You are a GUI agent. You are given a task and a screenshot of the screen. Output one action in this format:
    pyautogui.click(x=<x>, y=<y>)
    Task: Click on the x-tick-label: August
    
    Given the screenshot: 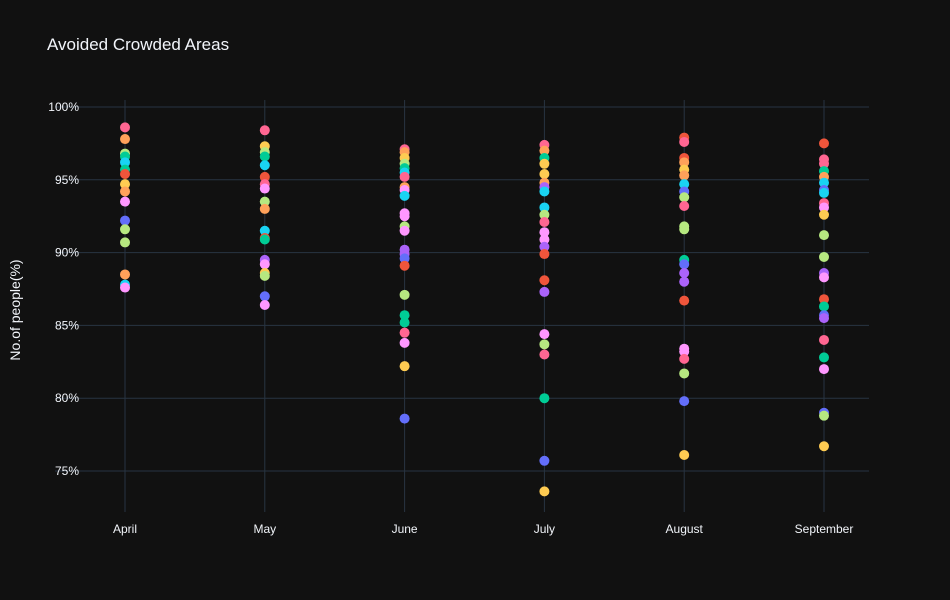 What is the action you would take?
    pyautogui.click(x=685, y=529)
    